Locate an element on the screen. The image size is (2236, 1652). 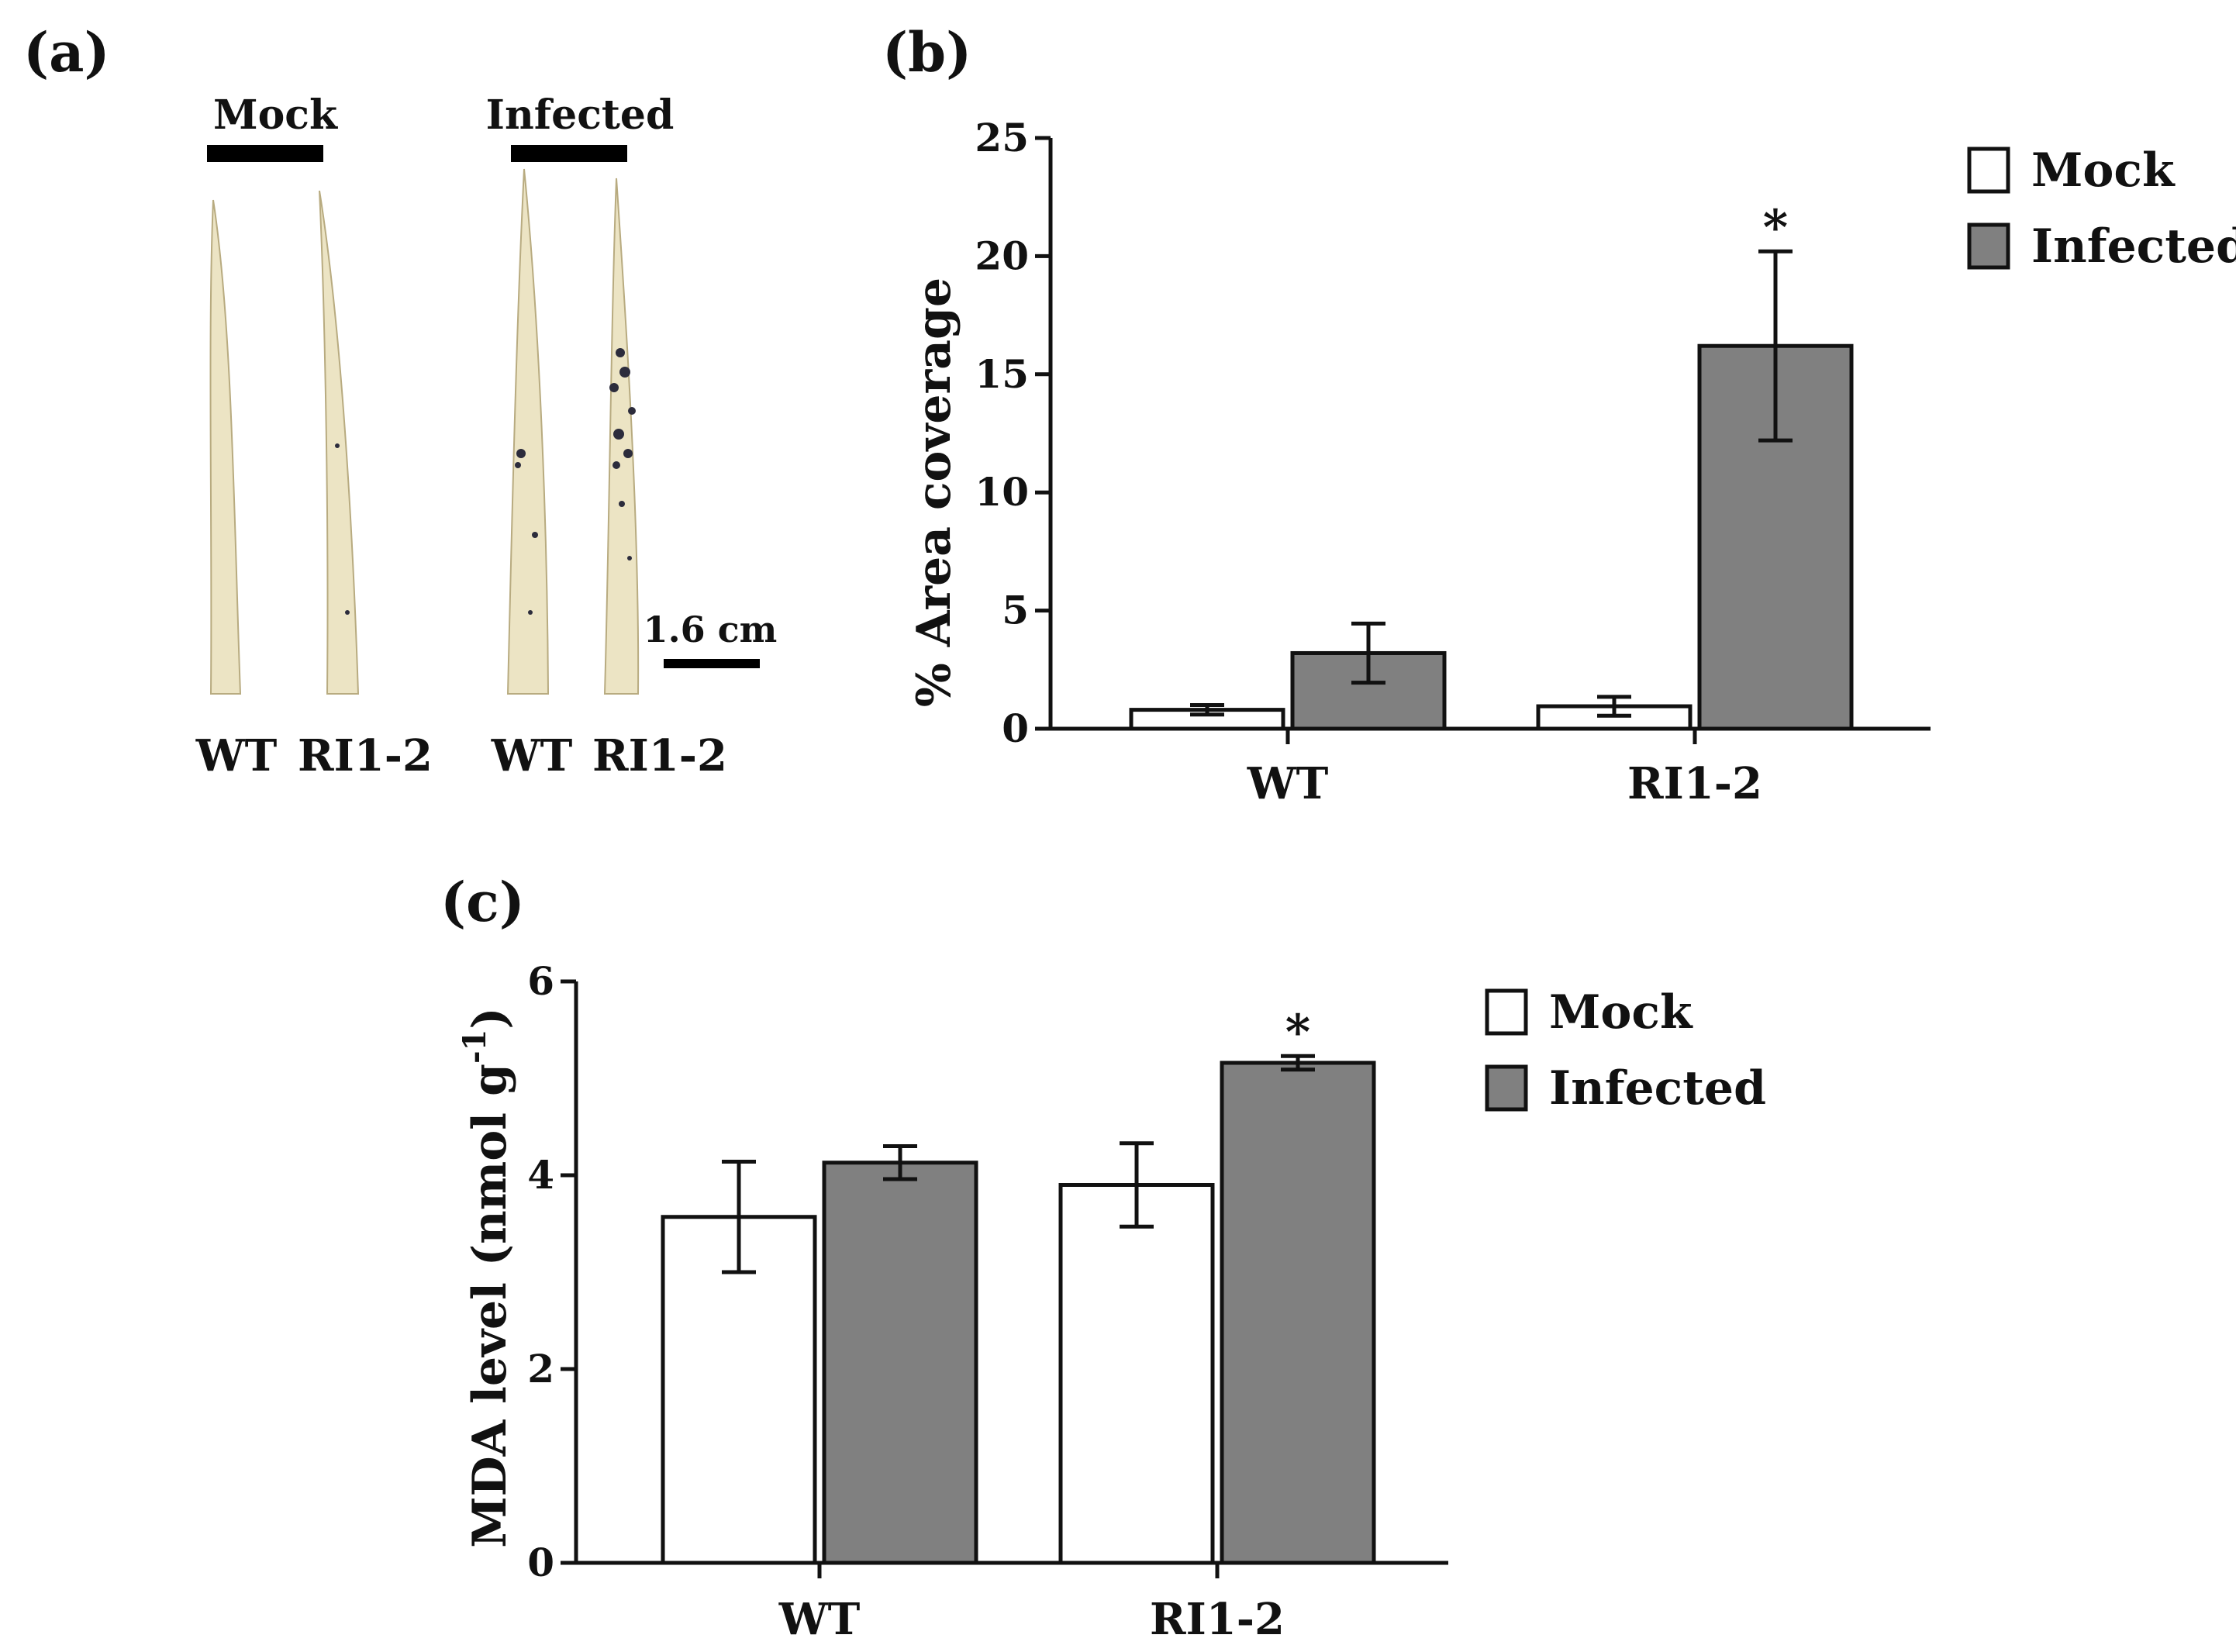
scale-bar is located at coordinates (712, 663).